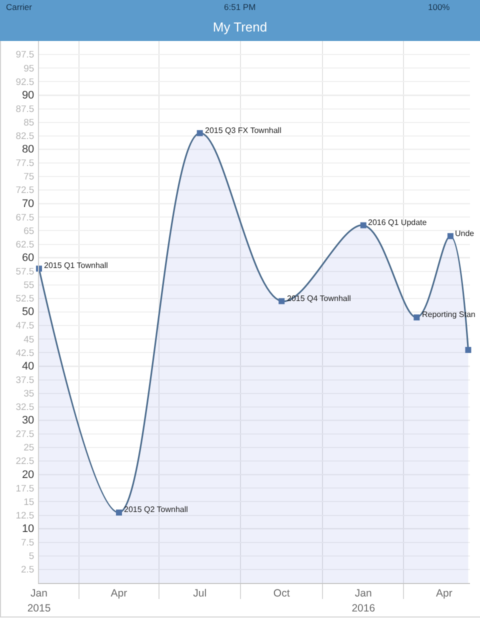 The image size is (480, 640). What do you see at coordinates (25, 434) in the screenshot?
I see `y-tick-label: 27.5` at bounding box center [25, 434].